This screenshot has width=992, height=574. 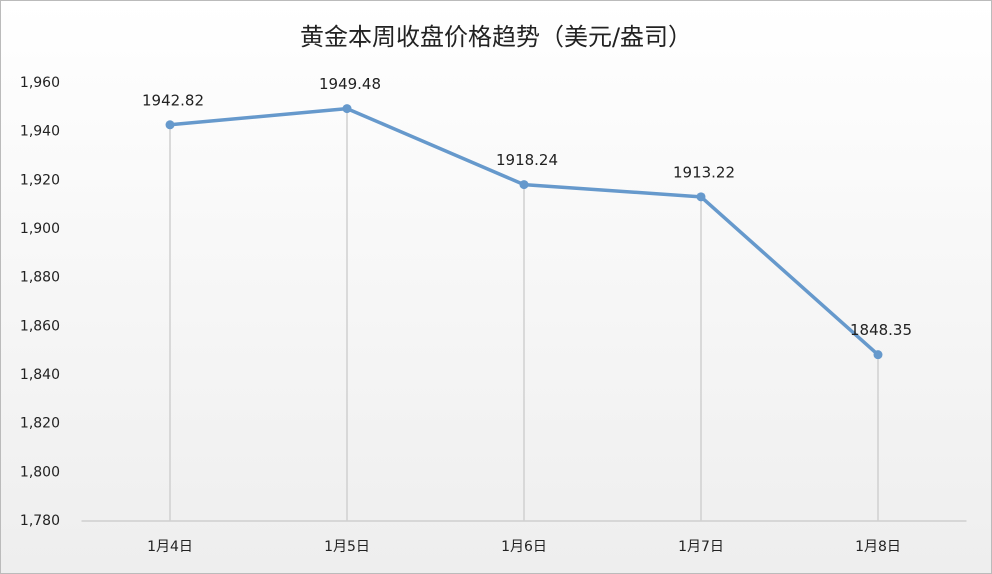 What do you see at coordinates (40, 180) in the screenshot?
I see `y-tick-label: 1,920` at bounding box center [40, 180].